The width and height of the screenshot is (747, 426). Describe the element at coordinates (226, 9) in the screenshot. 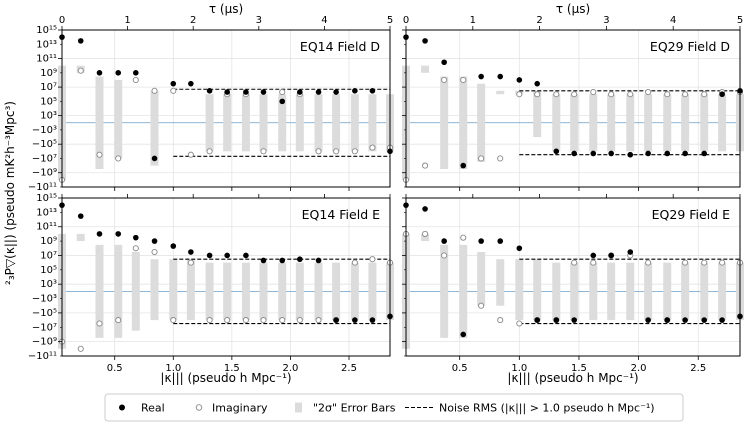

I see `top-axis-label-left: τ (μs)` at that location.